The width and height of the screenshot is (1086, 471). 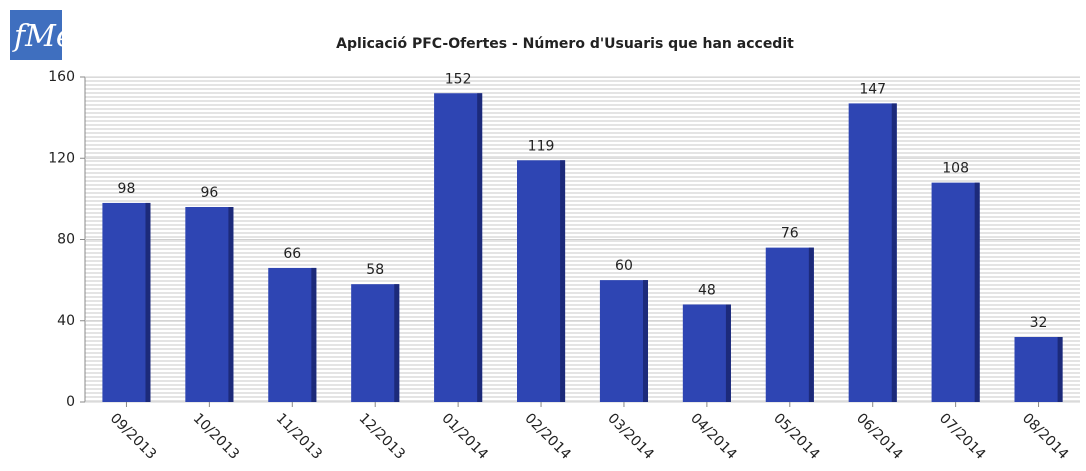 What do you see at coordinates (879, 436) in the screenshot?
I see `x-tick-label: 06/2014` at bounding box center [879, 436].